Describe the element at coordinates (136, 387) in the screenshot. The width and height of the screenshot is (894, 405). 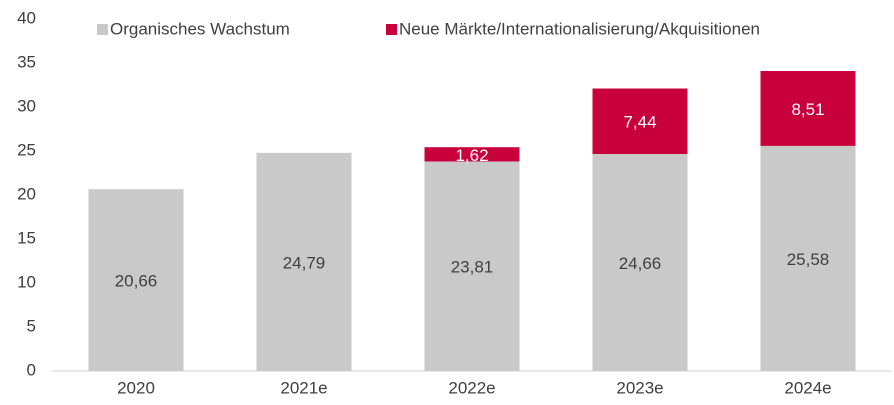
I see `x-tick-label: 2020` at that location.